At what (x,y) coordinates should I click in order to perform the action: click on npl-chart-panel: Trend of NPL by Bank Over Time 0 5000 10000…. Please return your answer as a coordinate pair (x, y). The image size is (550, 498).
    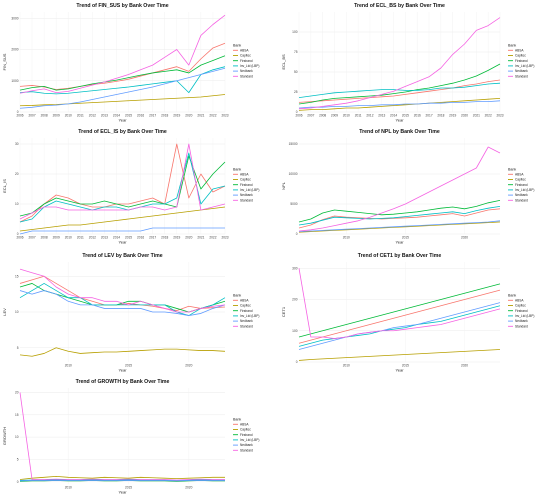
    Looking at the image, I should click on (414, 187).